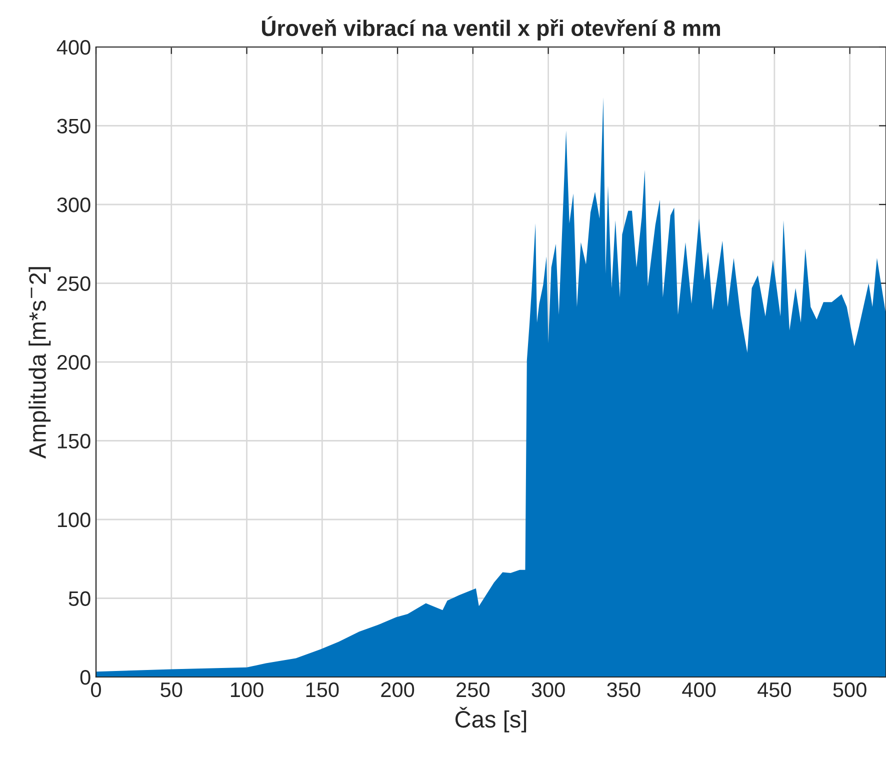 The height and width of the screenshot is (757, 886). Describe the element at coordinates (623, 690) in the screenshot. I see `x-tick-label: 350` at that location.